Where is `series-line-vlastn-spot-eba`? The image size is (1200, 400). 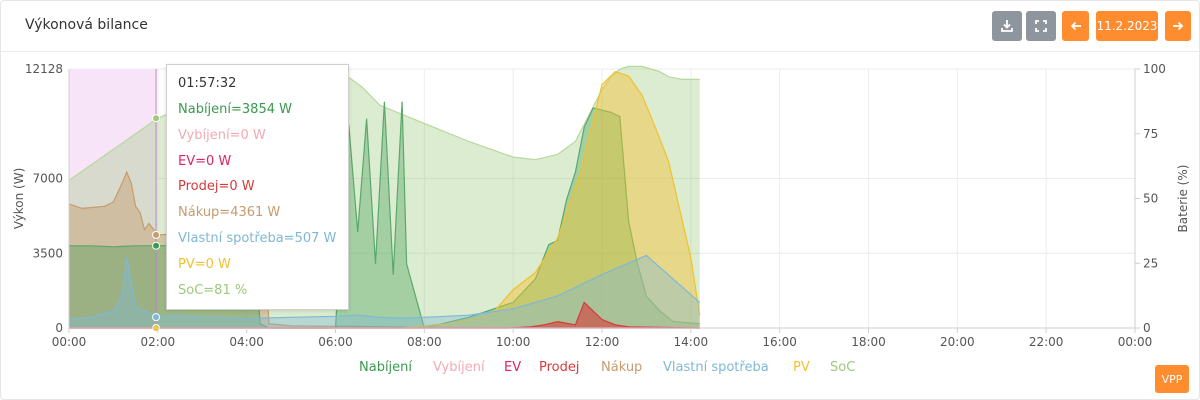
series-line-vlastn-spot-eba is located at coordinates (384, 287).